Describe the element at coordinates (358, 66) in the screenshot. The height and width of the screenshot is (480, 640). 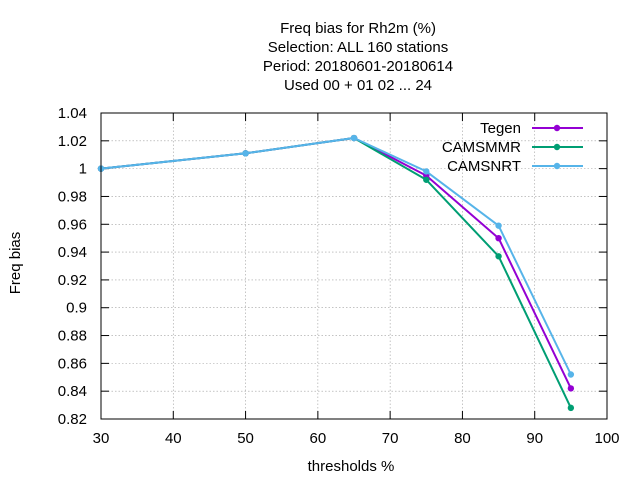
I see `title-line-3: Period: 20180601-20180614` at that location.